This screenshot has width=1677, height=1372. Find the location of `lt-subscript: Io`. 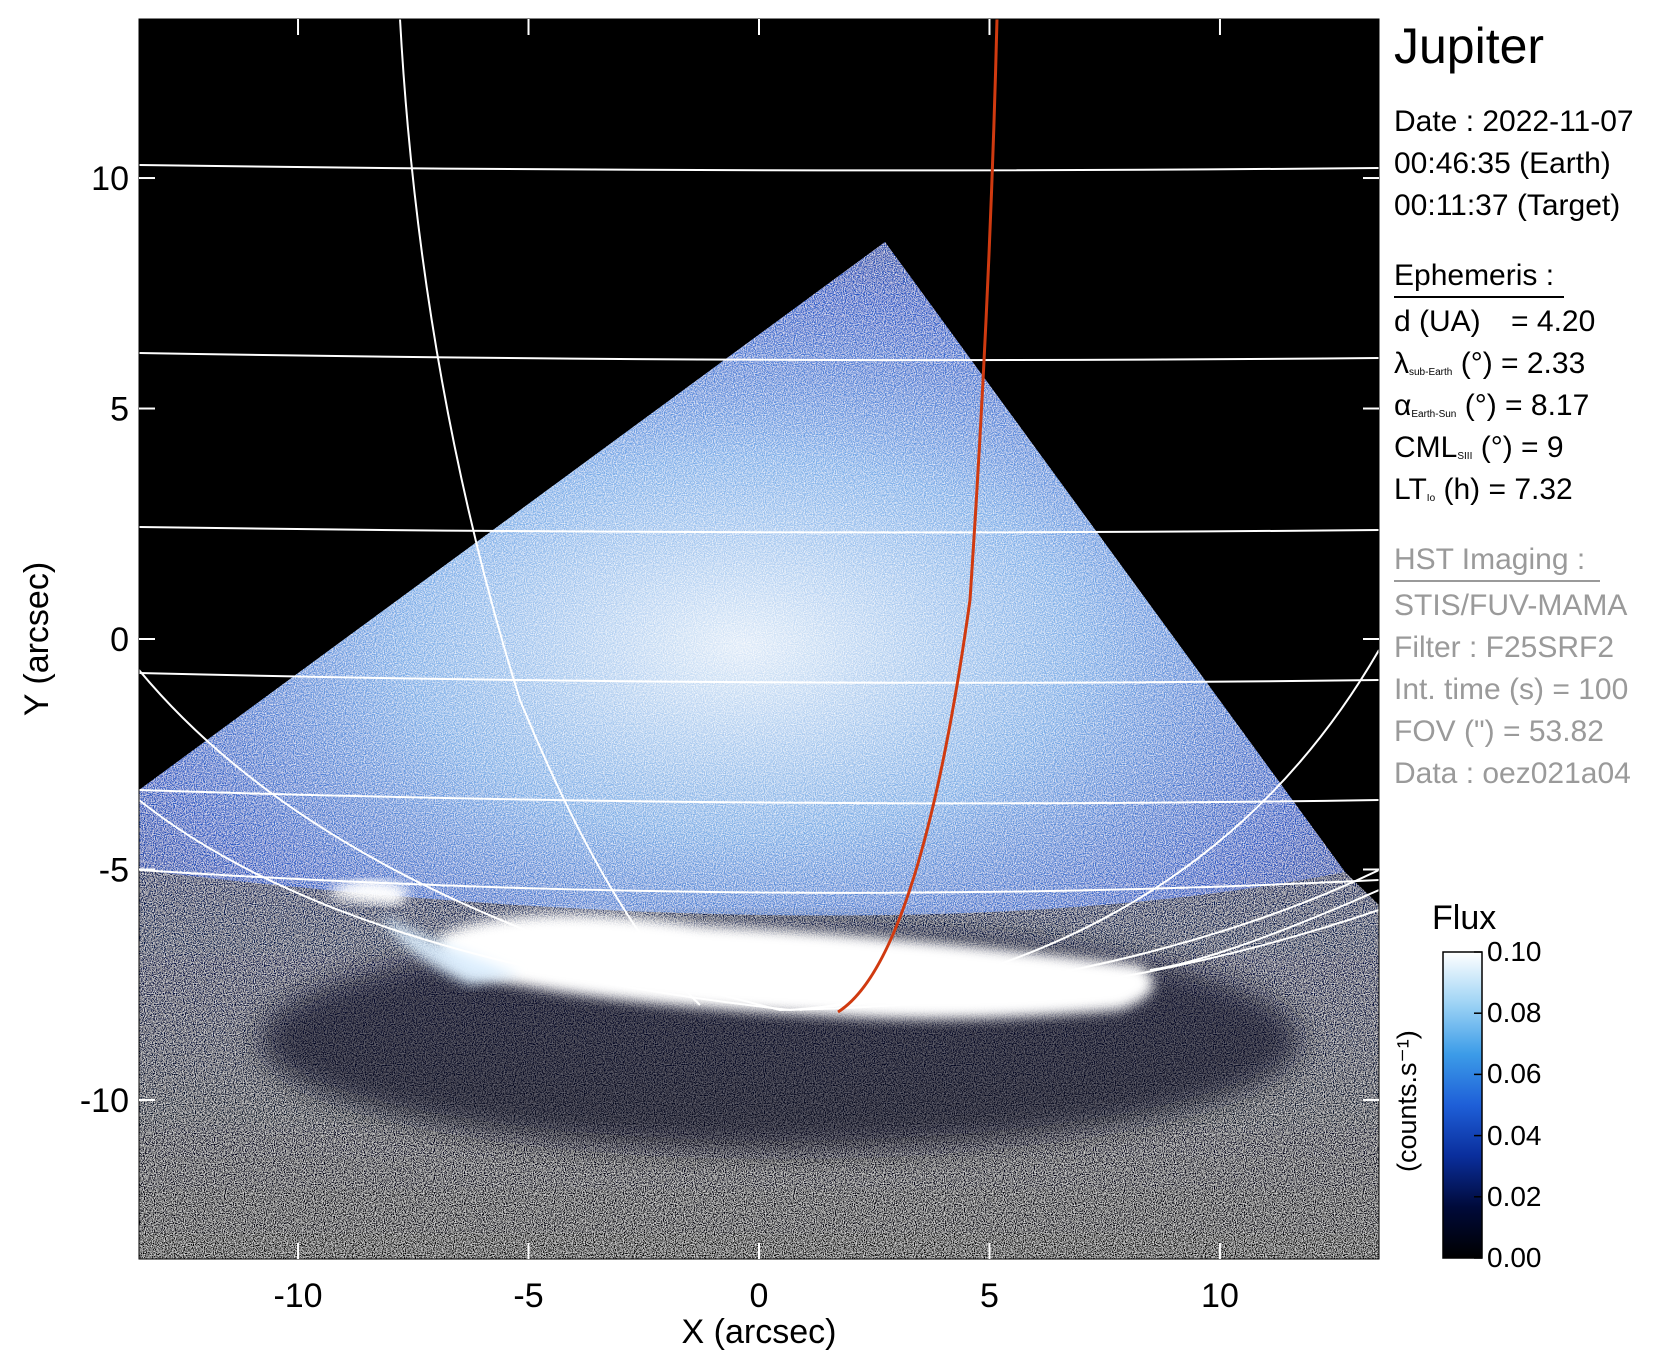

lt-subscript: Io is located at coordinates (1431, 498).